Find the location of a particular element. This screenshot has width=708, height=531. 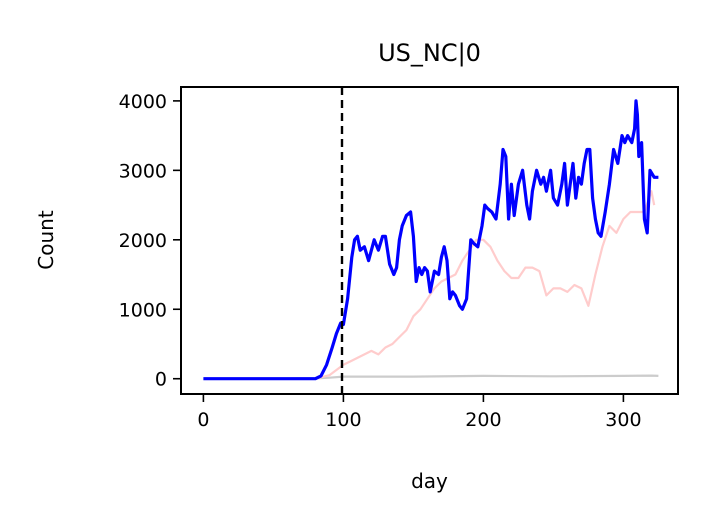

y-tick-label: 4000 is located at coordinates (143, 102).